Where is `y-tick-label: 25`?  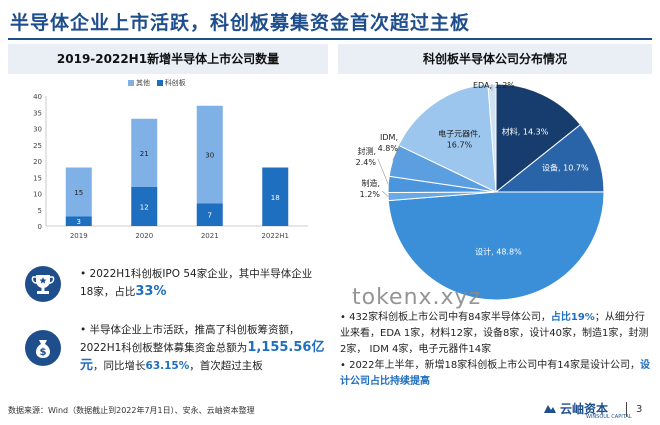
y-tick-label: 25 is located at coordinates (37, 146).